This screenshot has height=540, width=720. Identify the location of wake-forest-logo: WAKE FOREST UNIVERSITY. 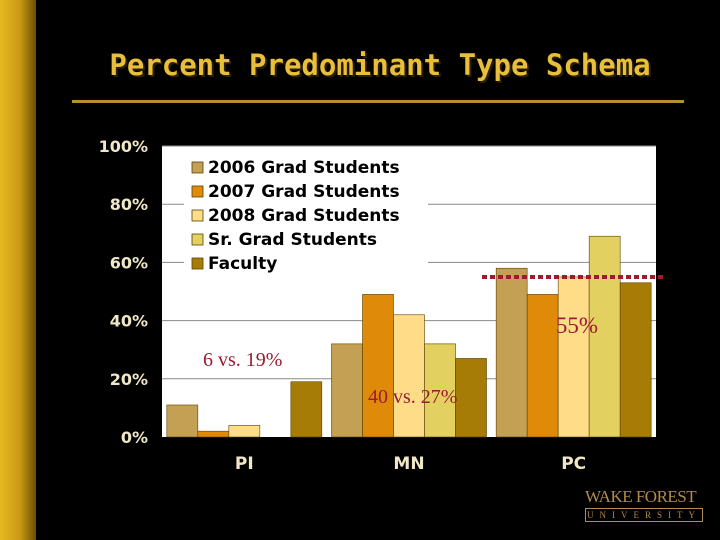
(644, 505).